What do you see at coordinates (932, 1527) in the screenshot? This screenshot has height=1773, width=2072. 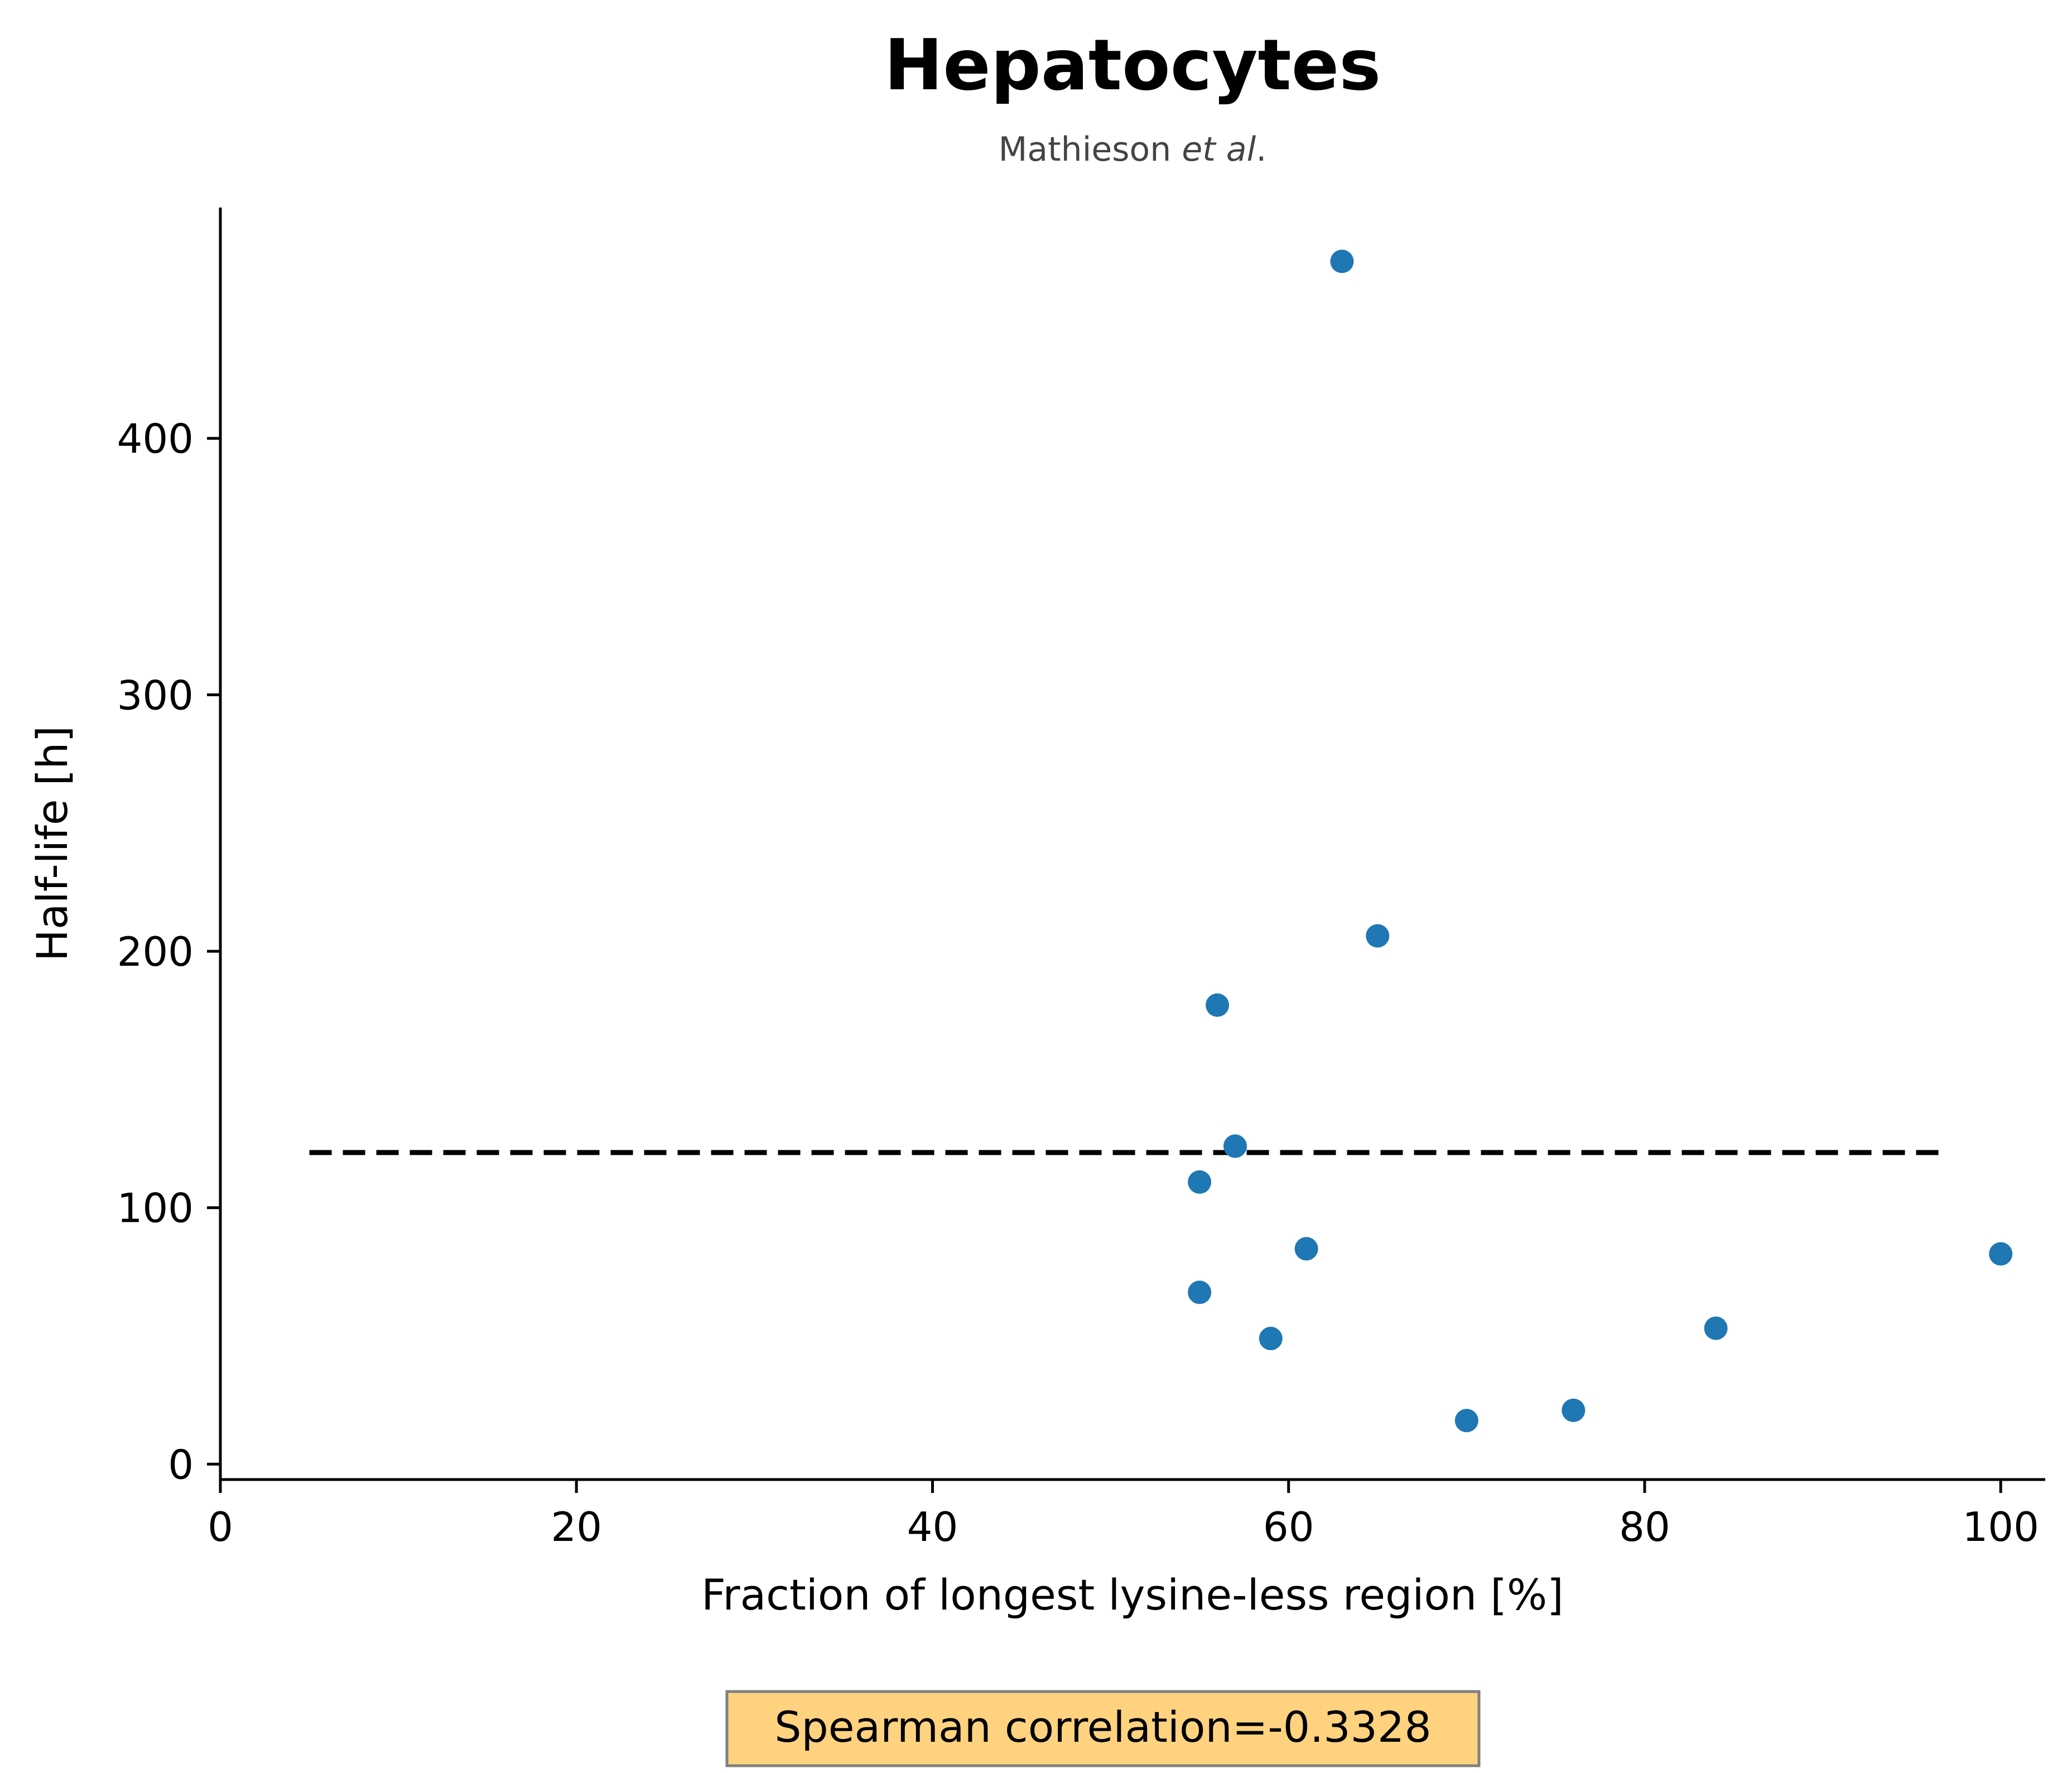 I see `x-tick-label: 40` at bounding box center [932, 1527].